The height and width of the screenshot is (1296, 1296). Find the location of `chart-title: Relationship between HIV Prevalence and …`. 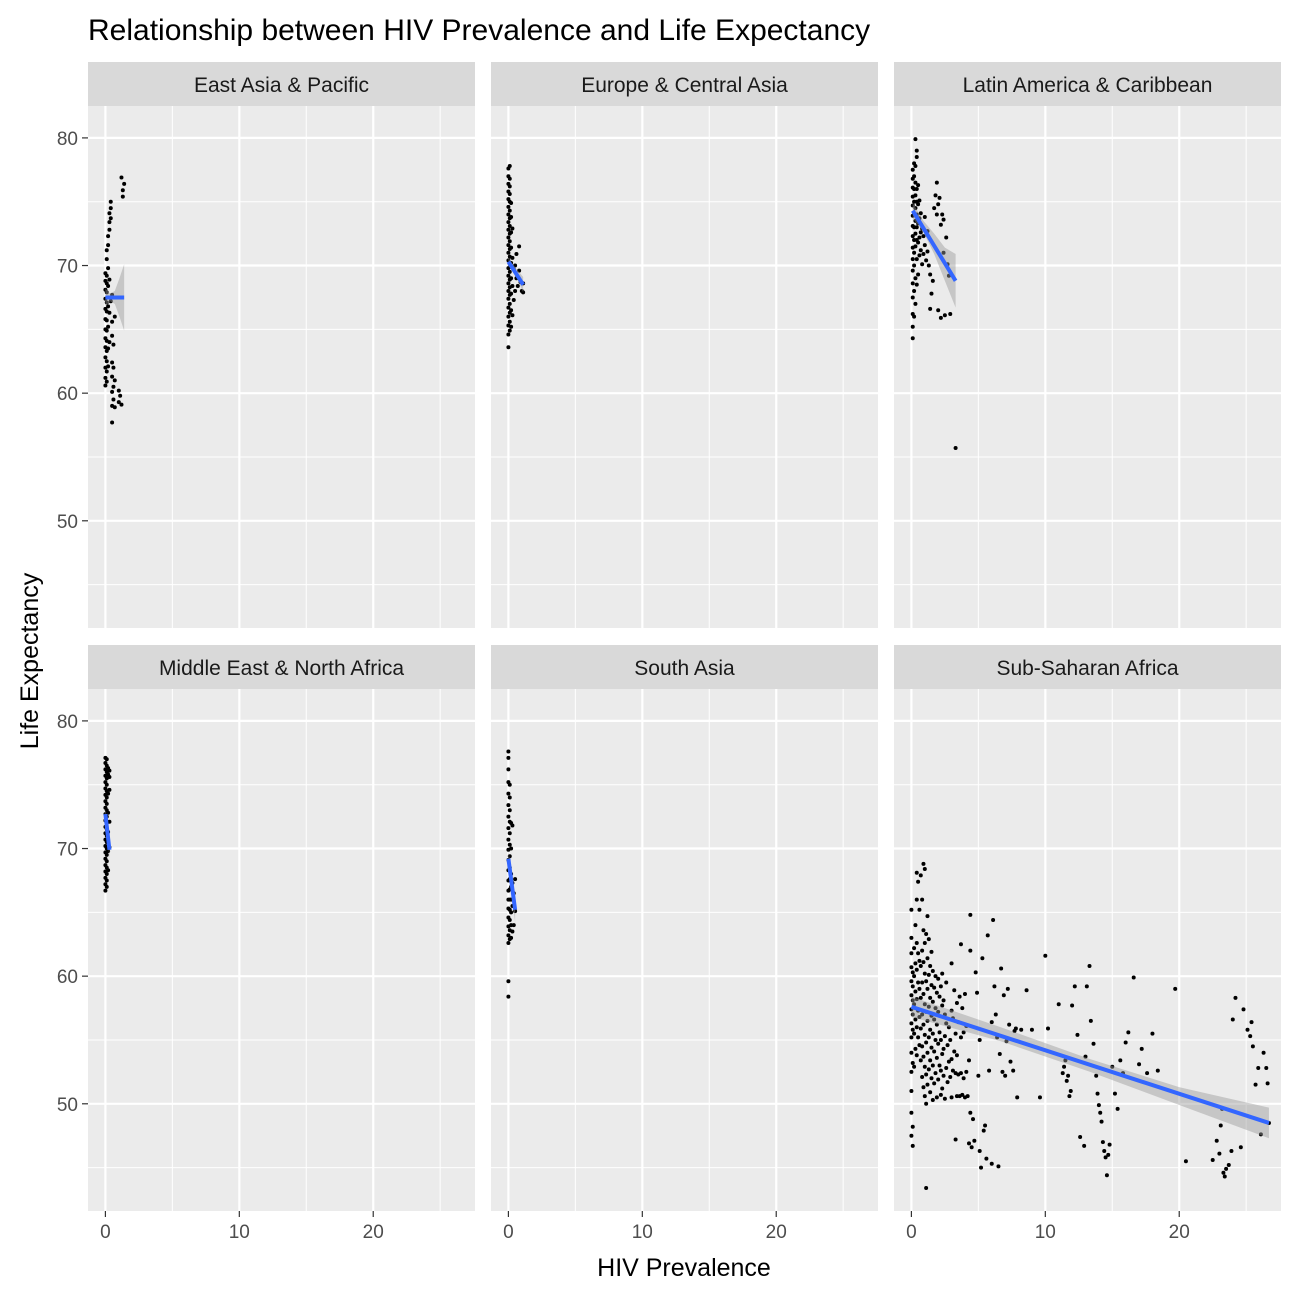

chart-title: Relationship between HIV Prevalence and … is located at coordinates (479, 30).